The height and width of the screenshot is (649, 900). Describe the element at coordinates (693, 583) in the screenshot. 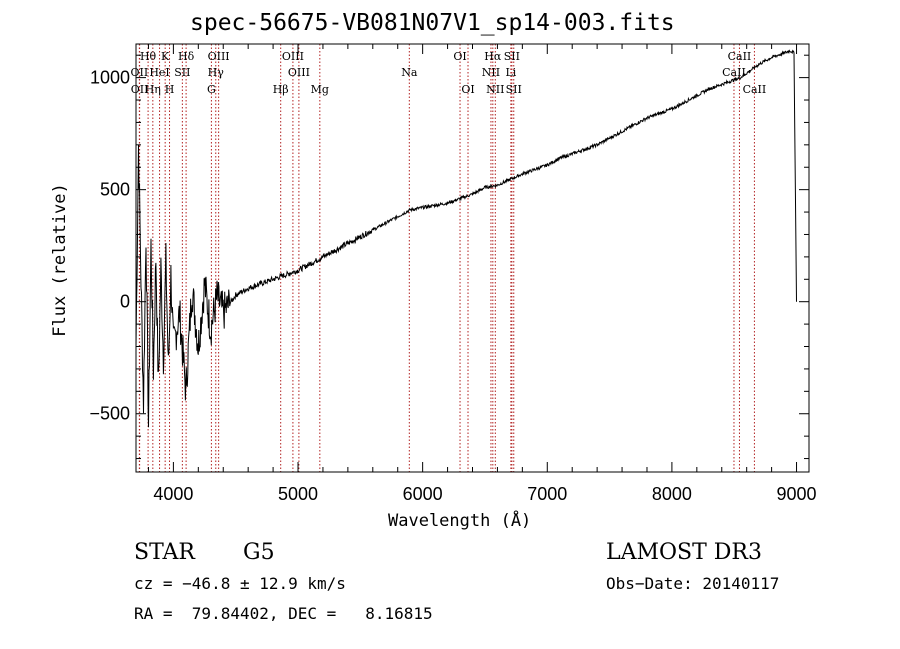

I see `obs-date: Obs−Date: 20140117` at that location.